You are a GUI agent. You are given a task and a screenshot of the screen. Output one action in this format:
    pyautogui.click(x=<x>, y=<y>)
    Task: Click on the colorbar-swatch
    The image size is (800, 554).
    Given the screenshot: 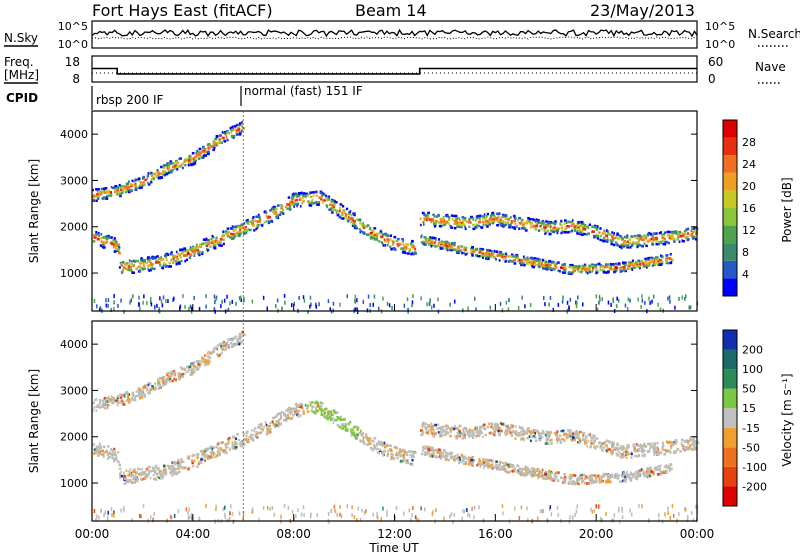 What is the action you would take?
    pyautogui.click(x=730, y=287)
    